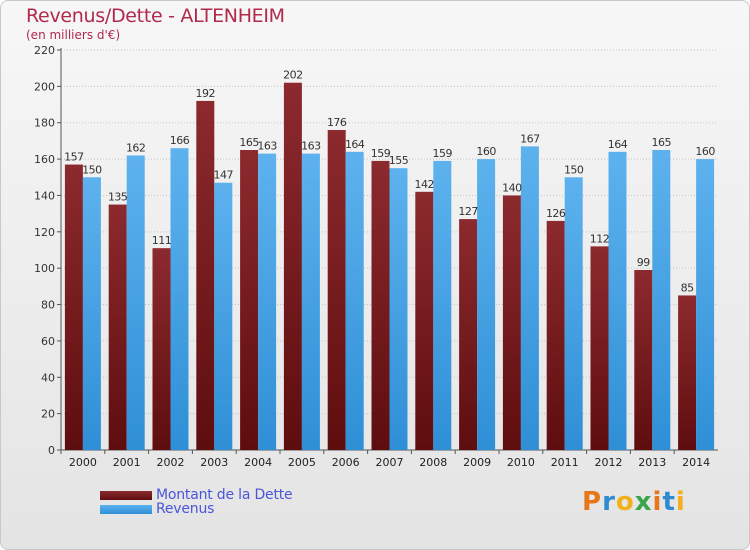  I want to click on data-label-debt-2005: 202, so click(293, 75).